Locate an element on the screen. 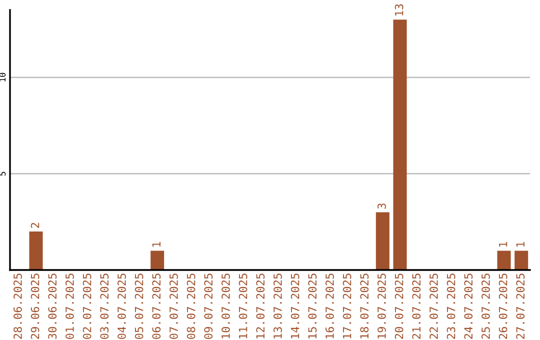 The image size is (540, 340). data-label: 2 is located at coordinates (35, 225).